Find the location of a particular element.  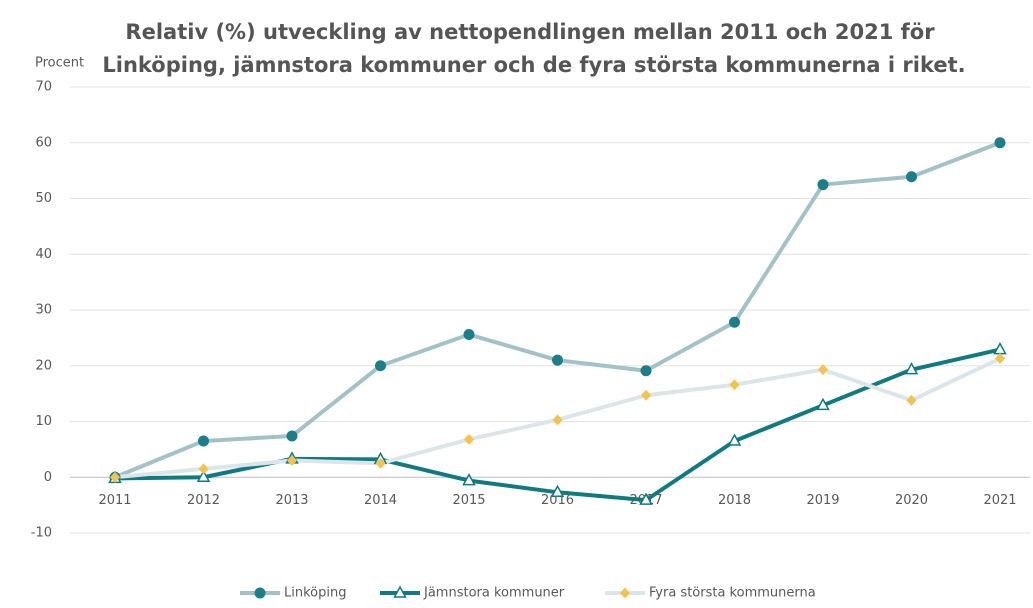

y-tick-label: -10 is located at coordinates (41, 533).